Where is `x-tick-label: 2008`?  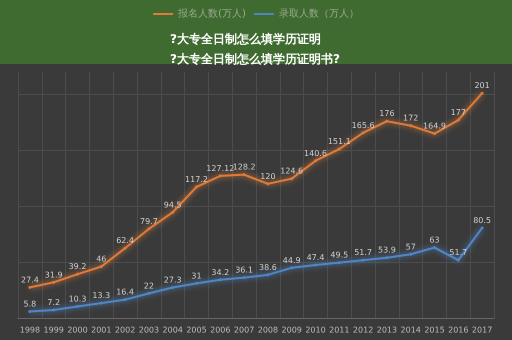 x-tick-label: 2008 is located at coordinates (268, 330).